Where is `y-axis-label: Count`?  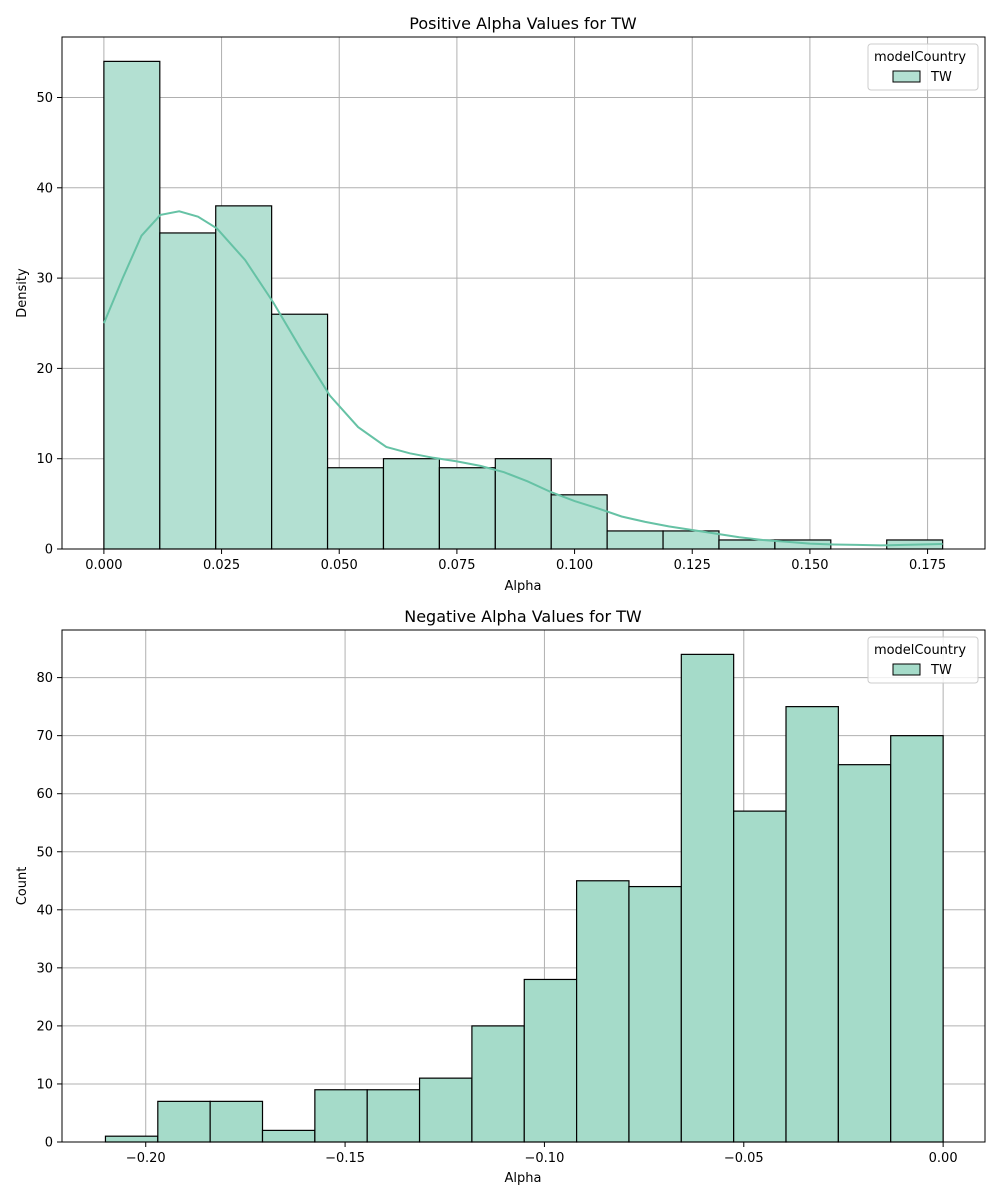
y-axis-label: Count is located at coordinates (22, 886).